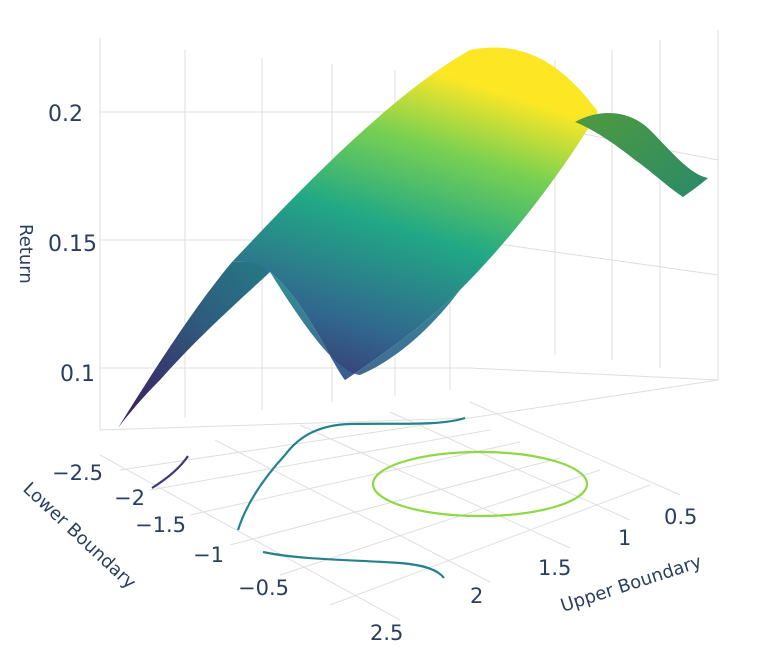 The height and width of the screenshot is (665, 761). Describe the element at coordinates (65, 114) in the screenshot. I see `z-tick: 0.2` at that location.